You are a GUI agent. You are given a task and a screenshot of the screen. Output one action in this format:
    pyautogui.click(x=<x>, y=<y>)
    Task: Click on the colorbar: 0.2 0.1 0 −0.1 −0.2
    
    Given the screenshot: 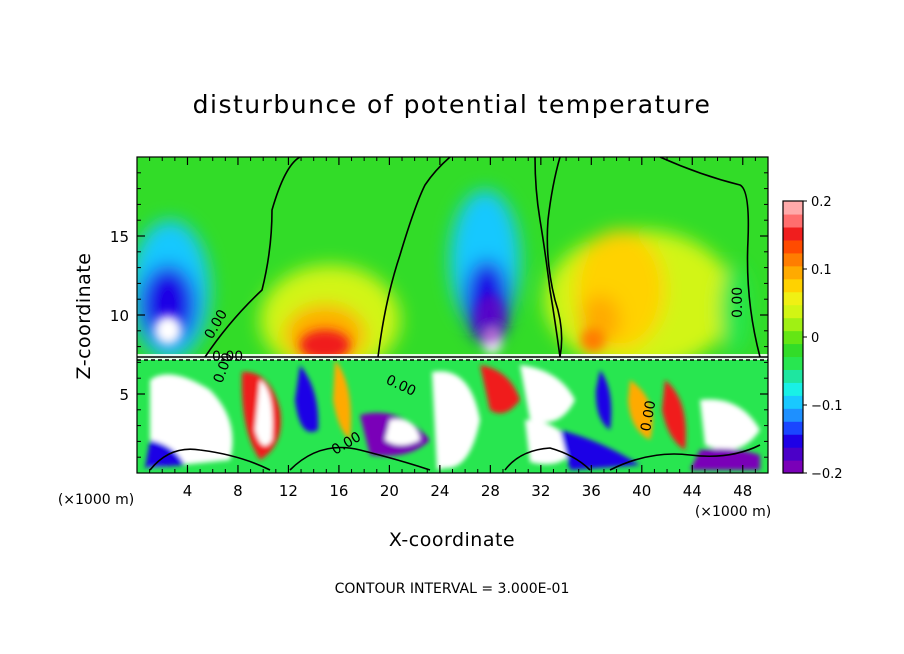 What is the action you would take?
    pyautogui.click(x=812, y=338)
    